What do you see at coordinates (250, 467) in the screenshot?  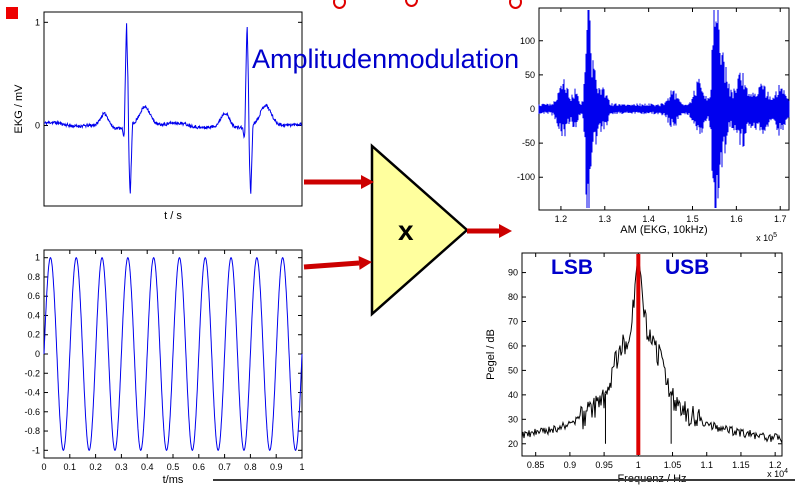 I see `x-tick-label: 0.8` at bounding box center [250, 467].